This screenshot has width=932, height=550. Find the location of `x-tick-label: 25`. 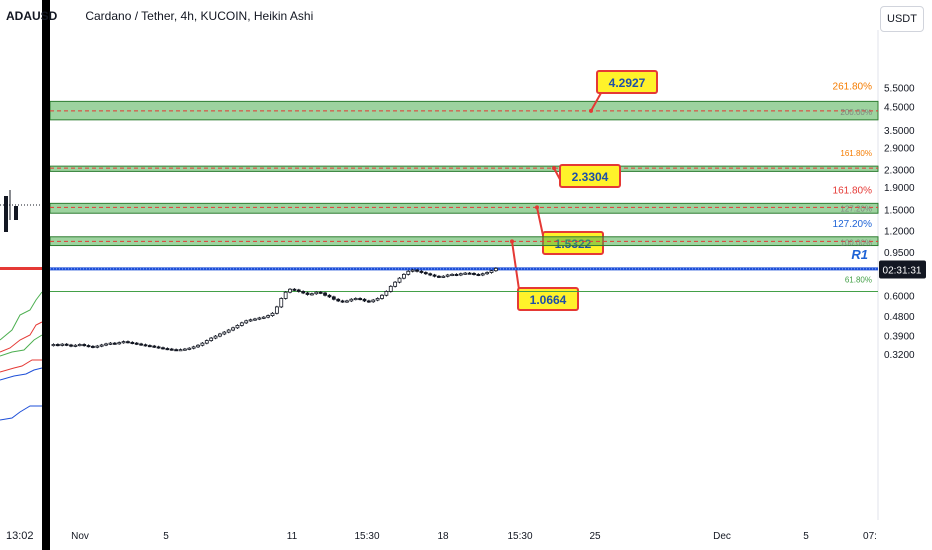

x-tick-label: 25 is located at coordinates (595, 536).